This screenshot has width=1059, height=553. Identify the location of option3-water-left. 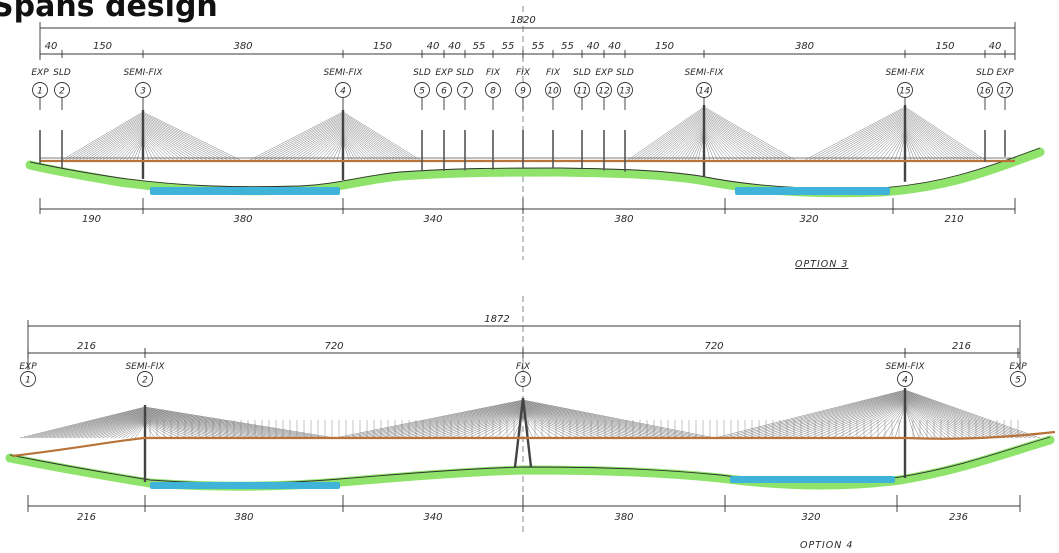
(245, 191).